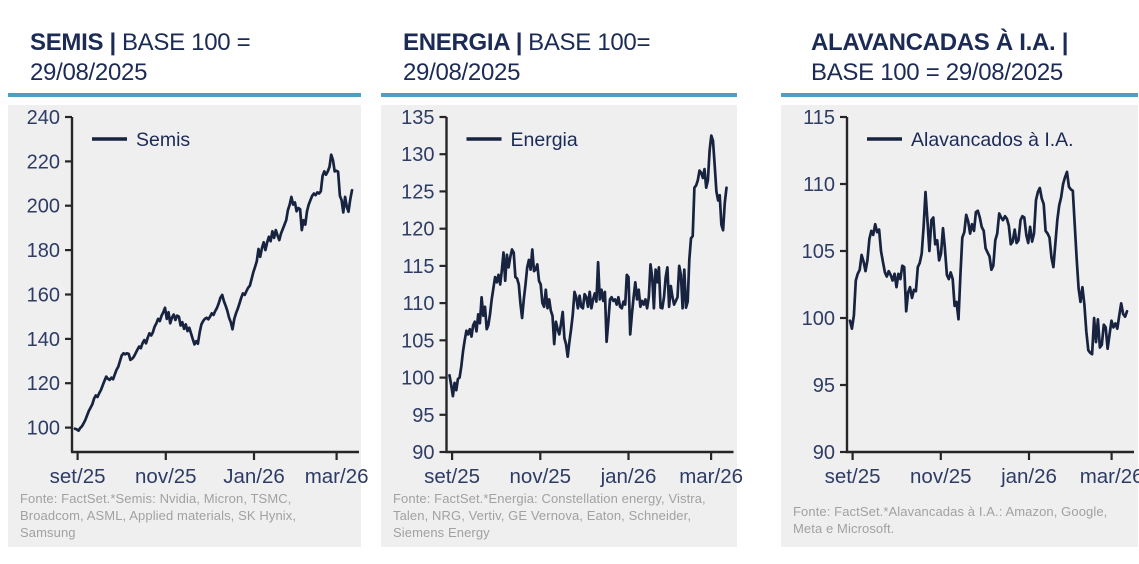 The image size is (1139, 564). I want to click on chart-title-line1: ENERGIA | BASE 100=, so click(567, 43).